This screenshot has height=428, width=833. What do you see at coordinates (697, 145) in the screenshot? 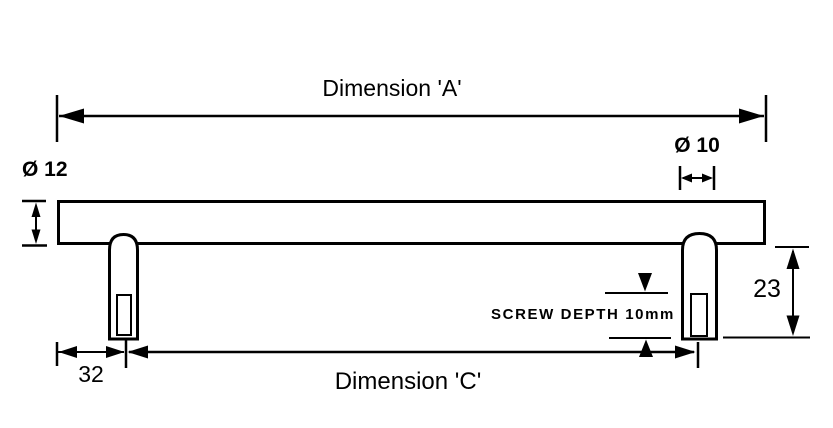
I see `post-diameter-label: Ø 10` at bounding box center [697, 145].